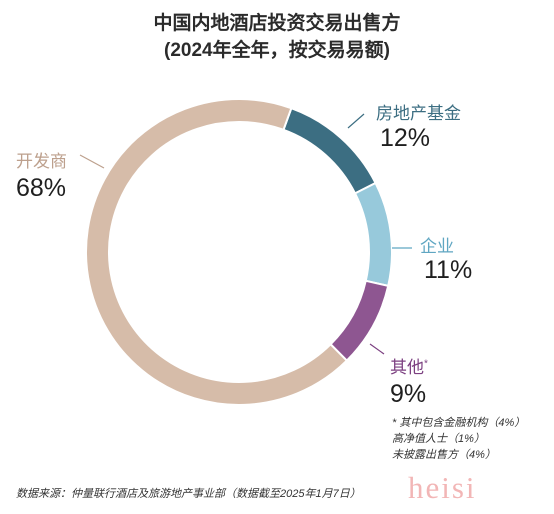 Image resolution: width=554 pixels, height=514 pixels. I want to click on label-others: 其他*, so click(409, 365).